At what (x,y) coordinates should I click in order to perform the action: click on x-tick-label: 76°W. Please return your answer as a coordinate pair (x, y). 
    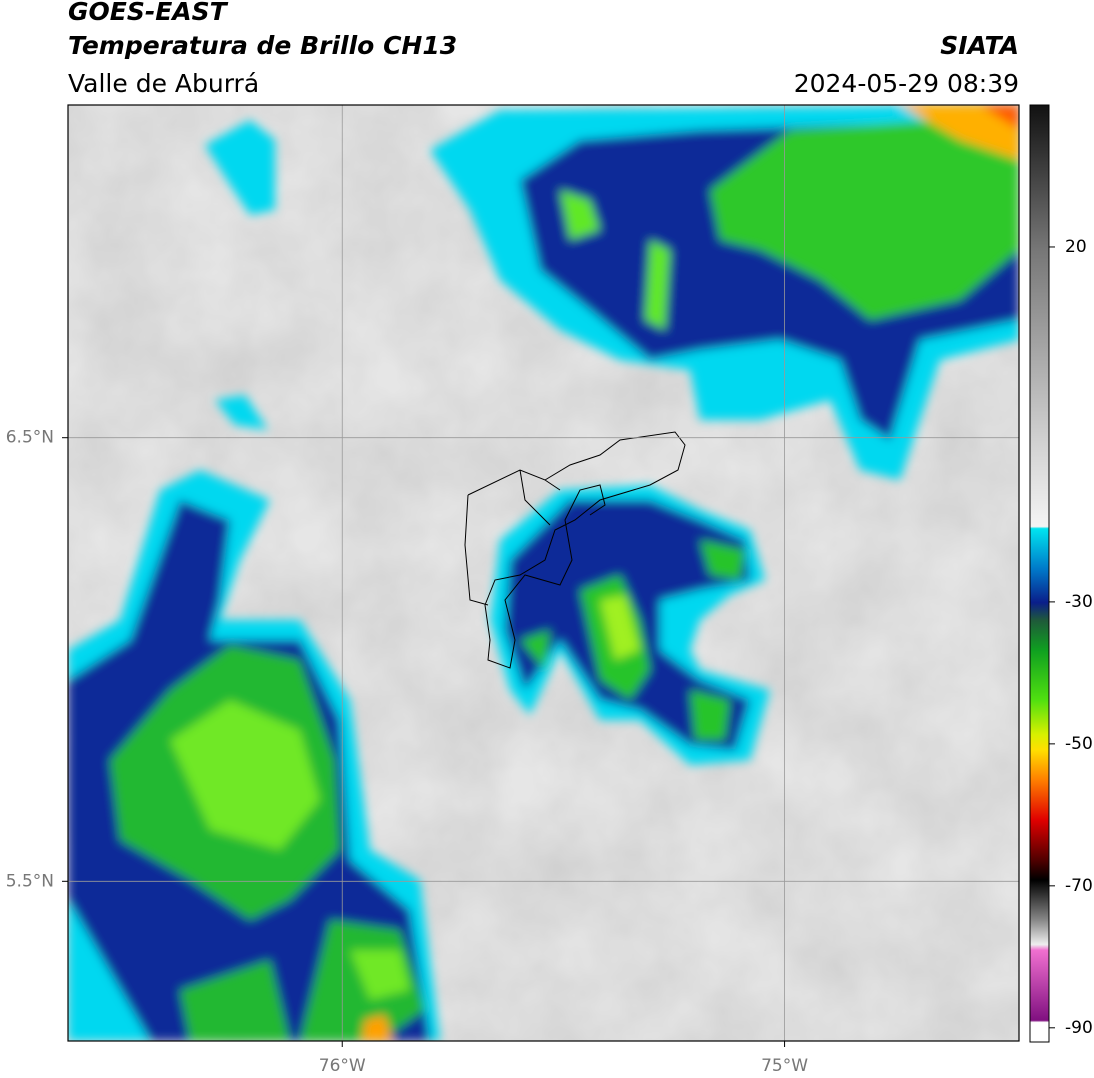
    Looking at the image, I should click on (342, 1066).